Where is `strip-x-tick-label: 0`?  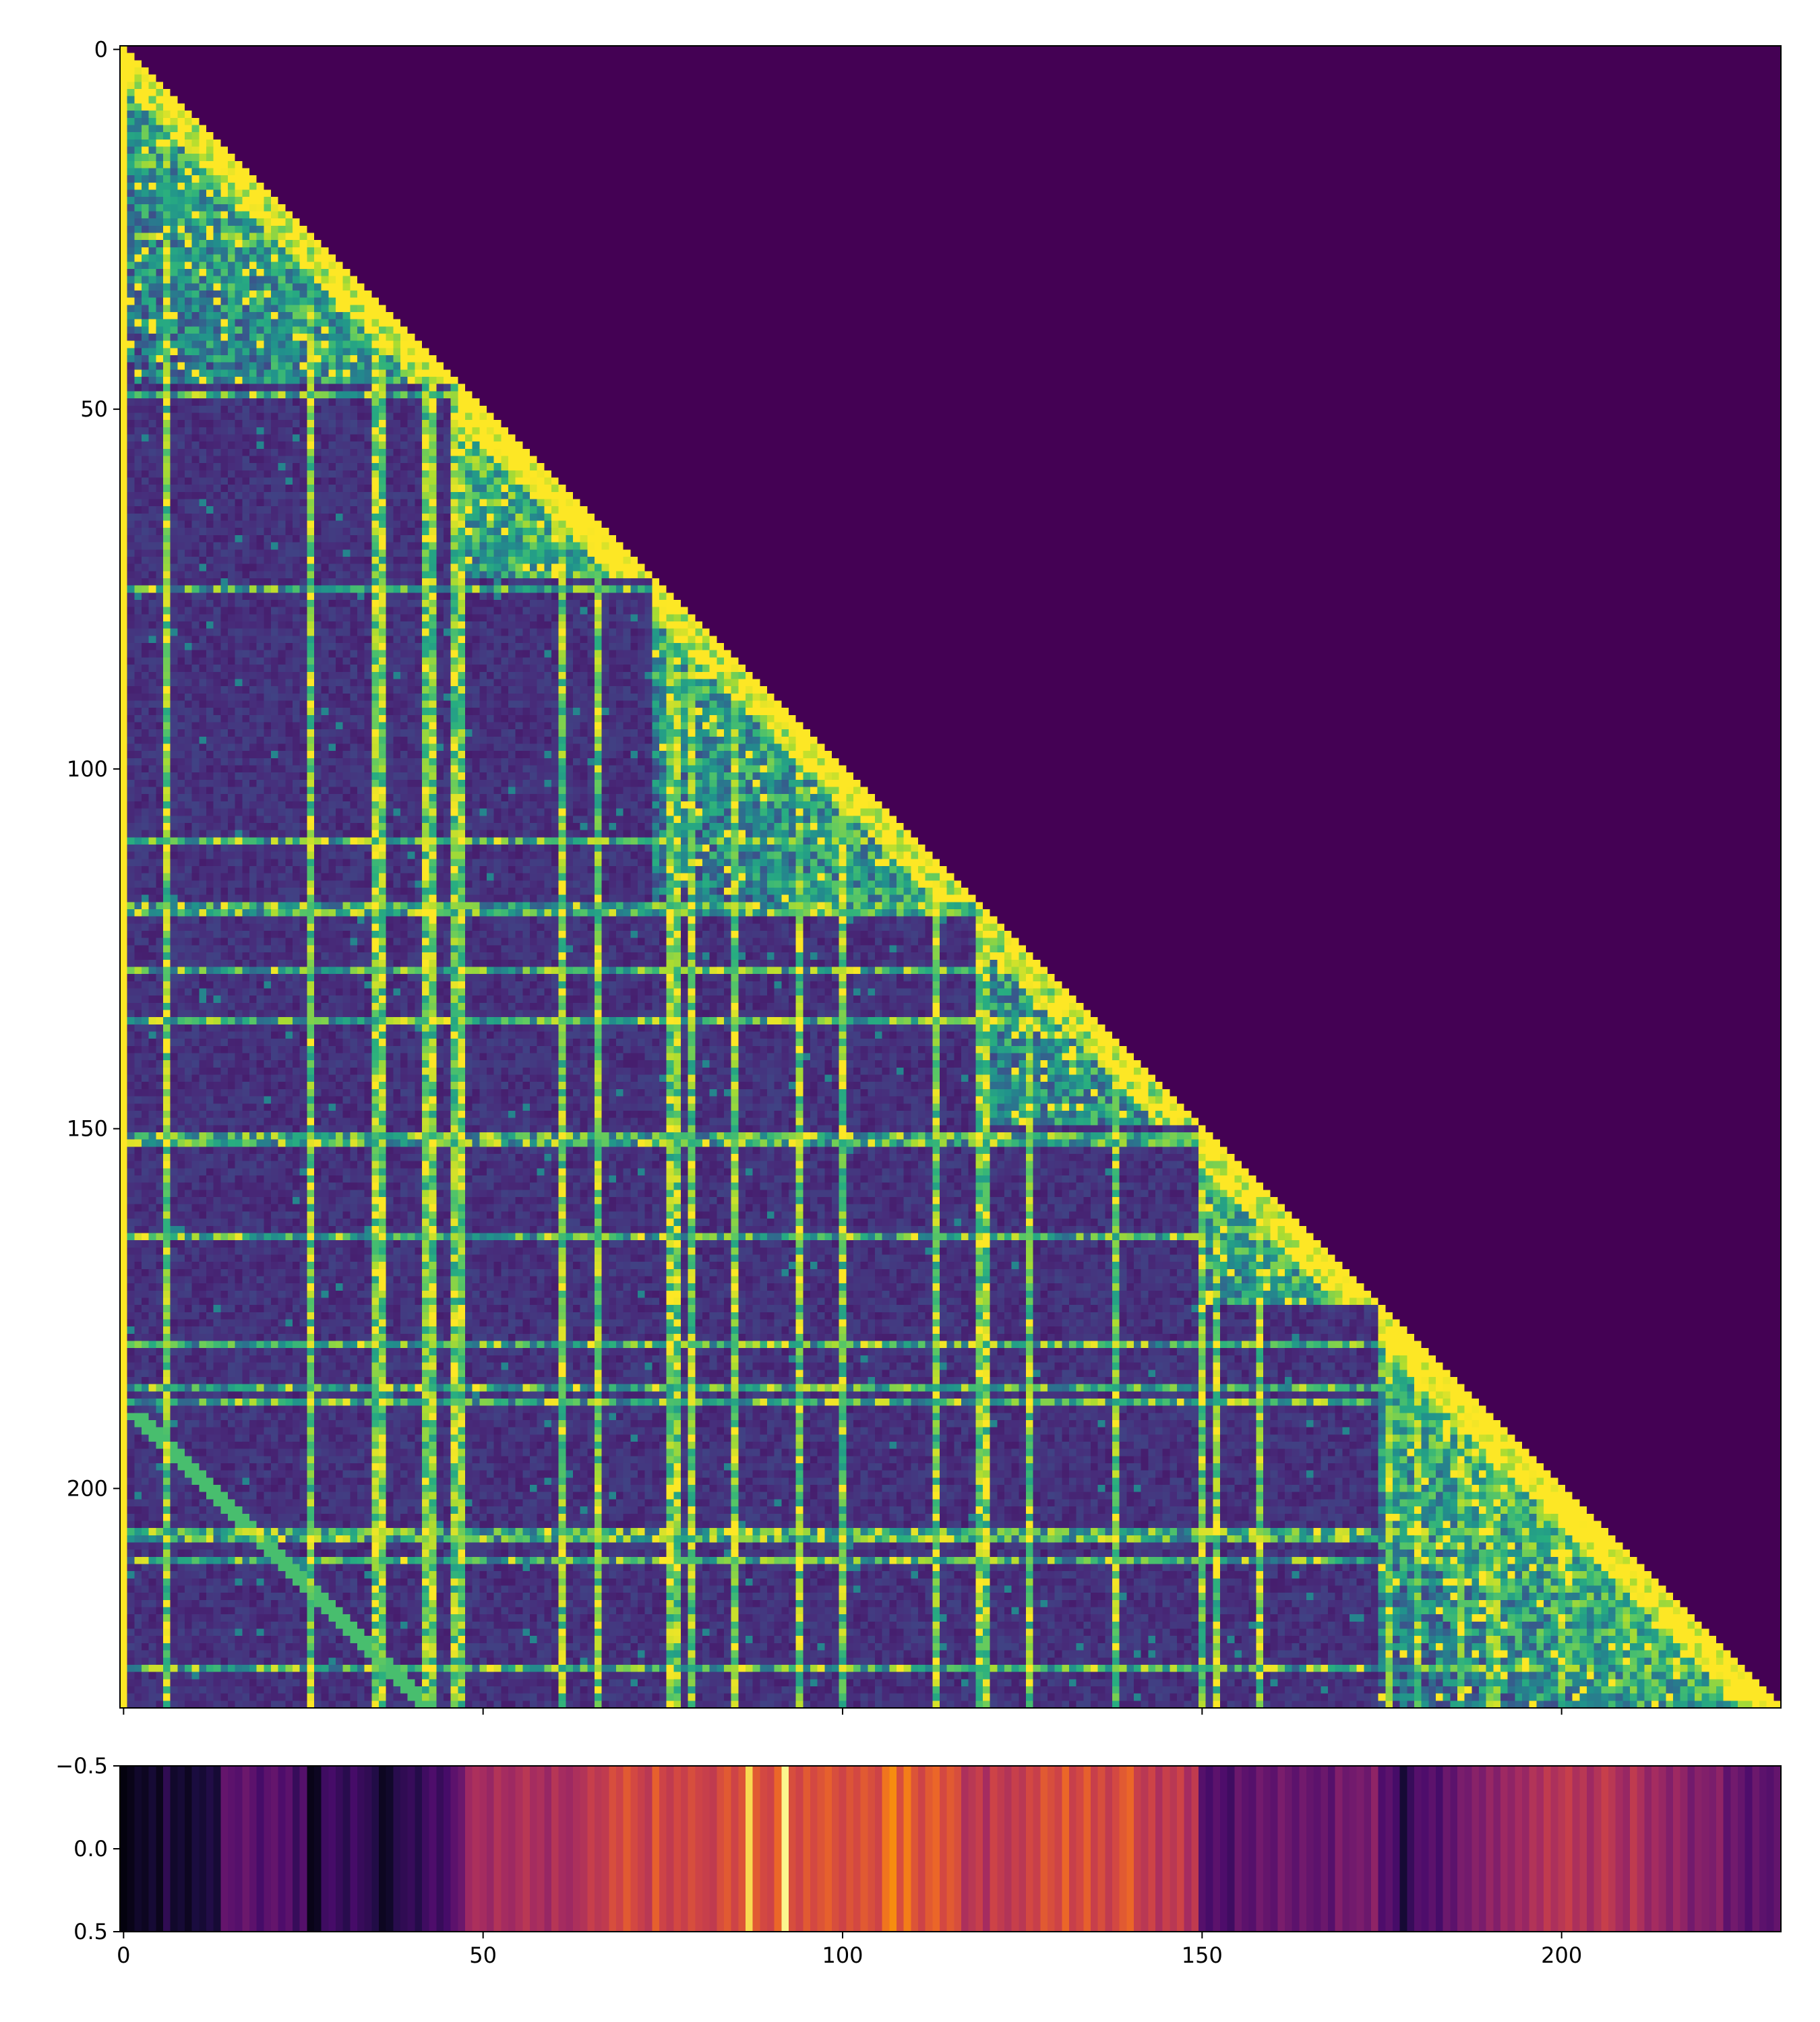
strip-x-tick-label: 0 is located at coordinates (123, 1955).